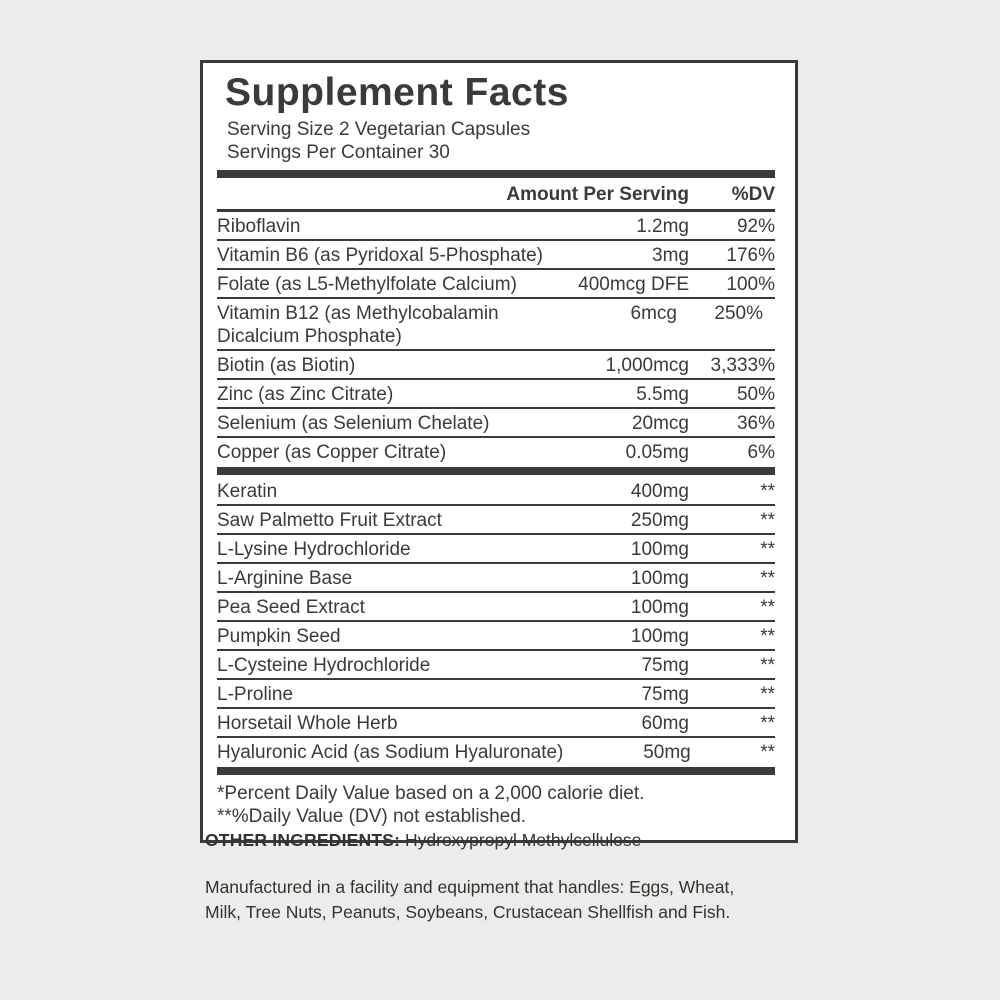 This screenshot has height=1000, width=1000. Describe the element at coordinates (496, 549) in the screenshot. I see `table-row: L-Lysine Hydrochloride 100mg **` at that location.